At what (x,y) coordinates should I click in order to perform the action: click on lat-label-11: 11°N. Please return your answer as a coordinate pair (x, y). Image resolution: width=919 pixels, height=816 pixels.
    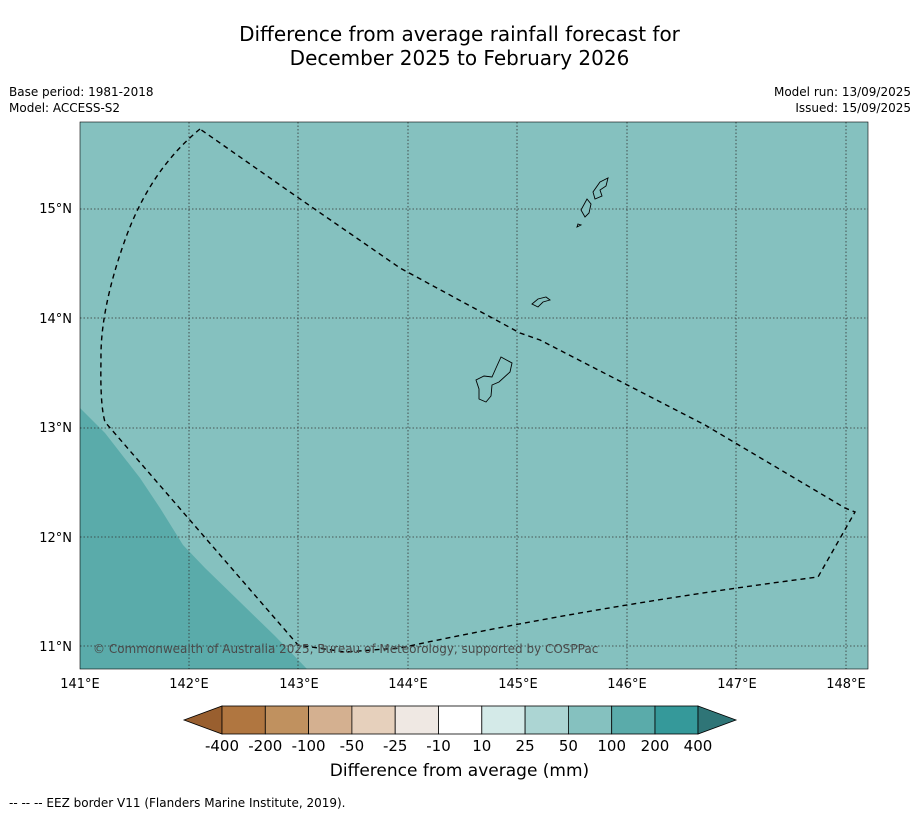
    Looking at the image, I should click on (55, 647).